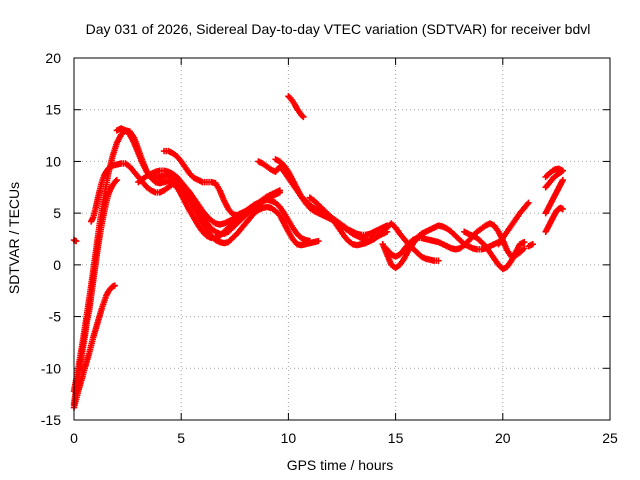  Describe the element at coordinates (396, 438) in the screenshot. I see `x-tick-label: 15` at that location.